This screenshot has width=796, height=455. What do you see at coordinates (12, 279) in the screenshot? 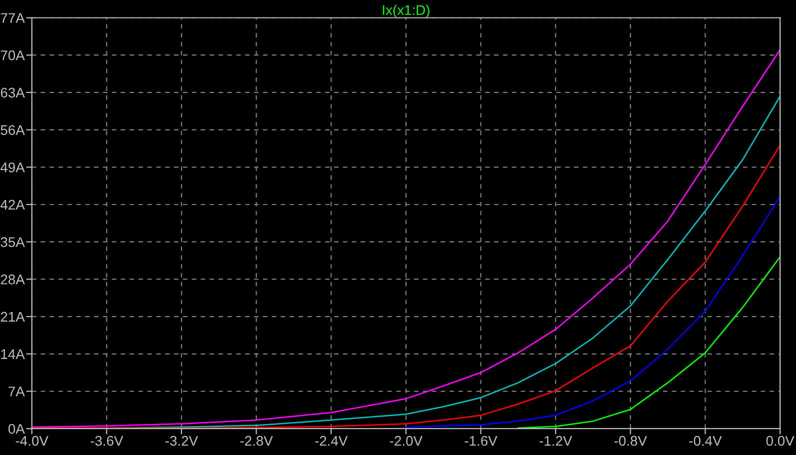
I see `y-tick-label: 28A` at bounding box center [12, 279].